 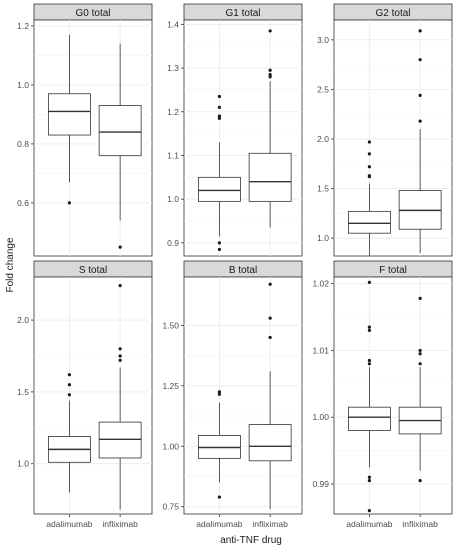 What do you see at coordinates (93, 270) in the screenshot?
I see `facet-title: S total` at bounding box center [93, 270].